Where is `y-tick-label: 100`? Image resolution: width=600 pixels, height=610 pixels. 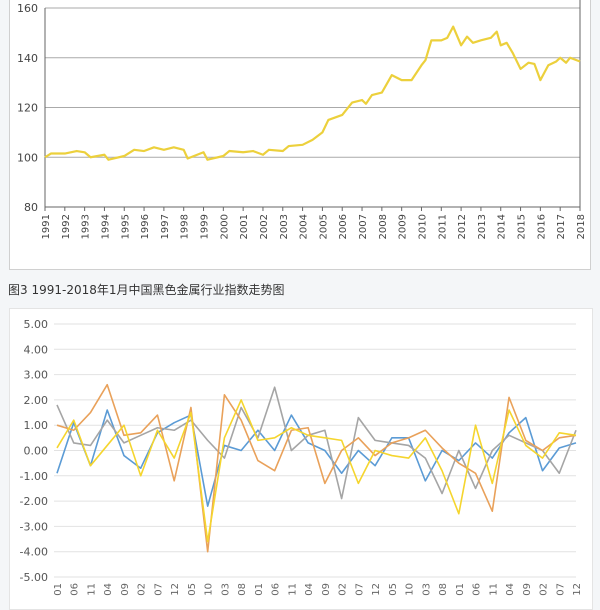 y-tick-label: 100 is located at coordinates (27, 157).